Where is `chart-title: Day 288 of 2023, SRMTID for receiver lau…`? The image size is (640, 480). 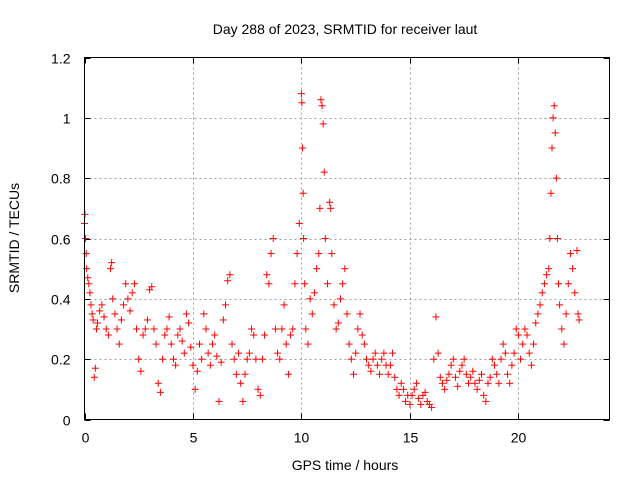 chart-title: Day 288 of 2023, SRMTID for receiver lau… is located at coordinates (345, 29).